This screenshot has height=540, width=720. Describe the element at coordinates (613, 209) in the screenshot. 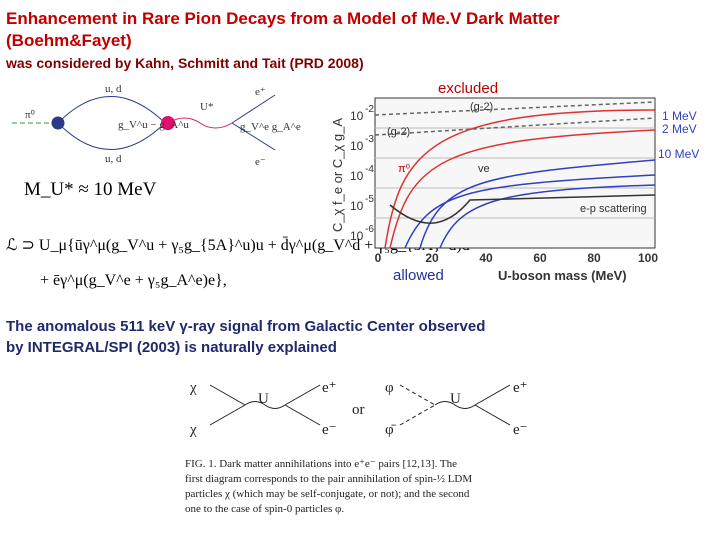

I see `plot-annotation: e-p scattering` at that location.